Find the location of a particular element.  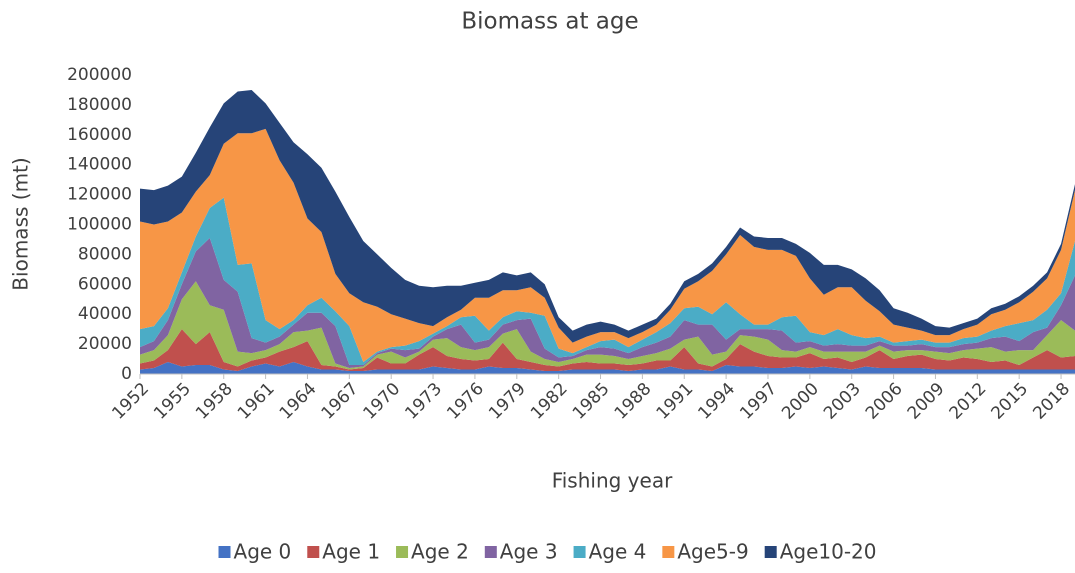

x-tick-label: 2018 is located at coordinates (1051, 401).